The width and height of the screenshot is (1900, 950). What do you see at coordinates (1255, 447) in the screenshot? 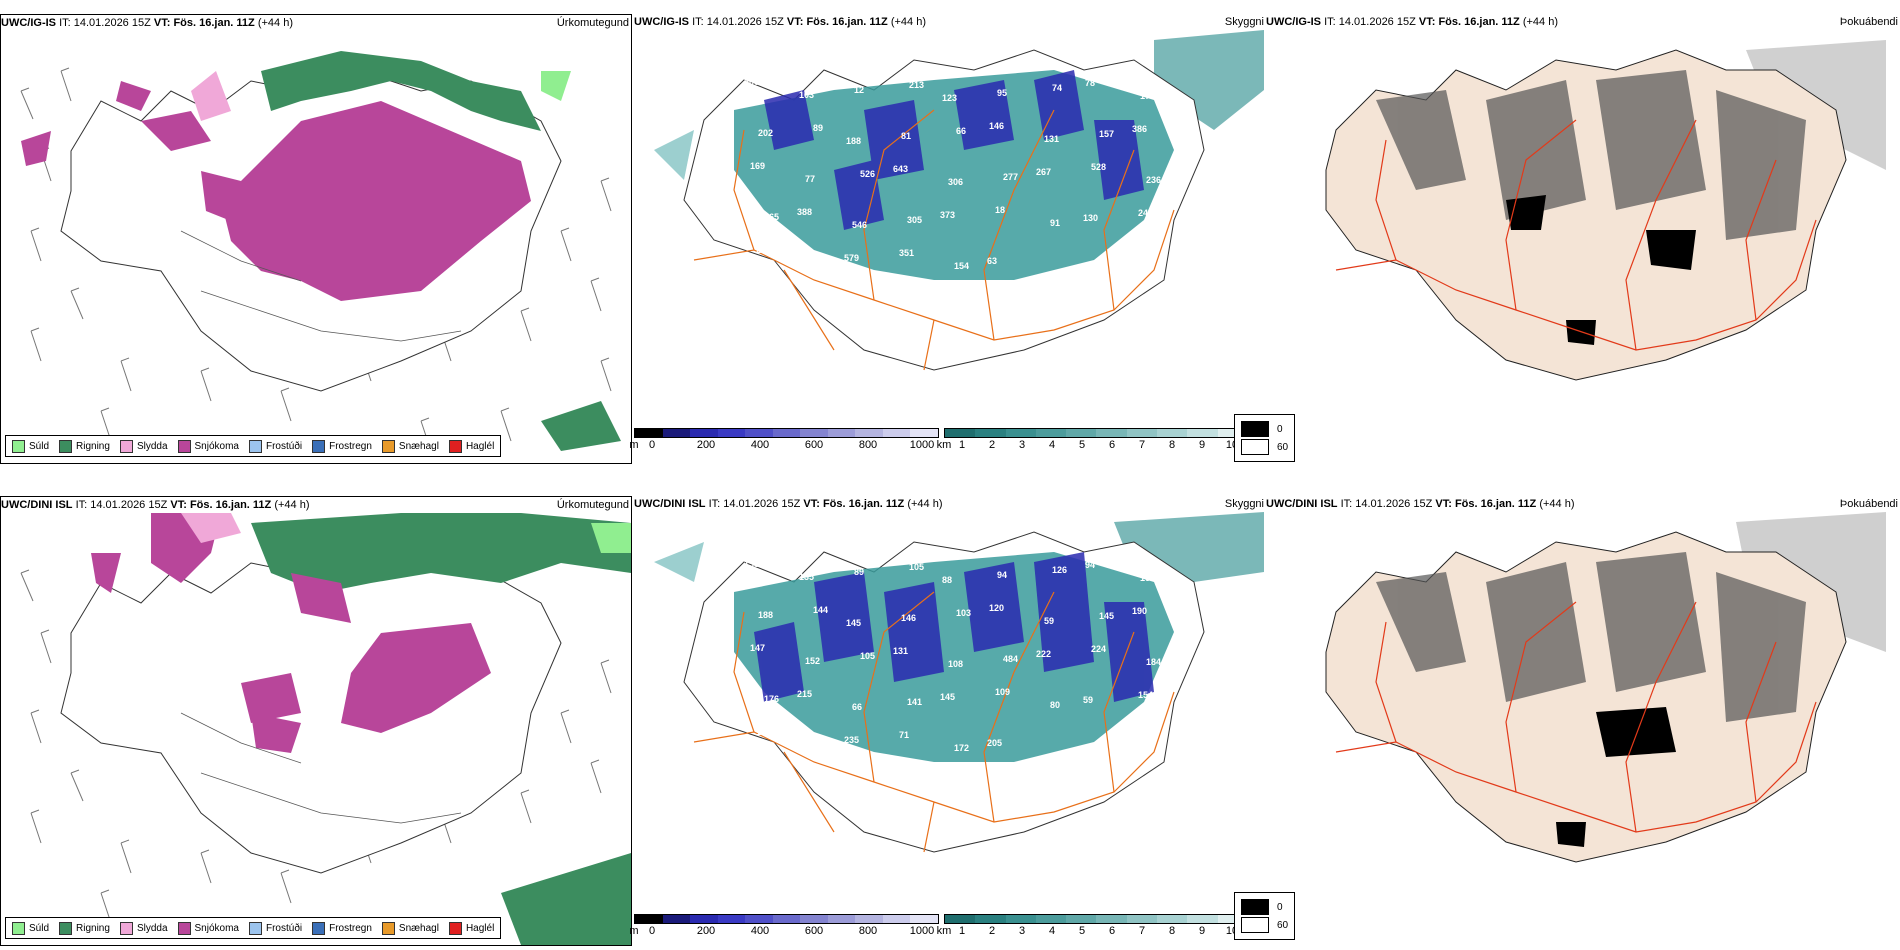
I see `fog-key-swatch` at bounding box center [1255, 447].